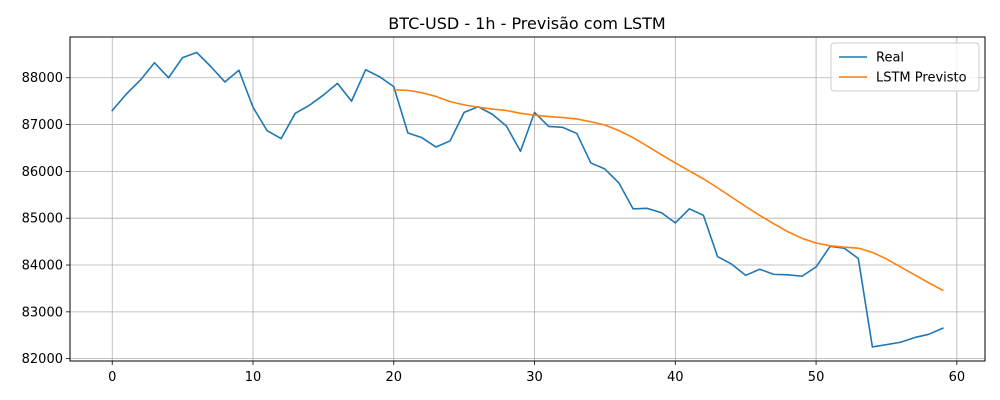 The width and height of the screenshot is (1000, 400). What do you see at coordinates (526, 23) in the screenshot?
I see `chart-title: BTC-USD - 1h - Previsão com LSTM` at bounding box center [526, 23].